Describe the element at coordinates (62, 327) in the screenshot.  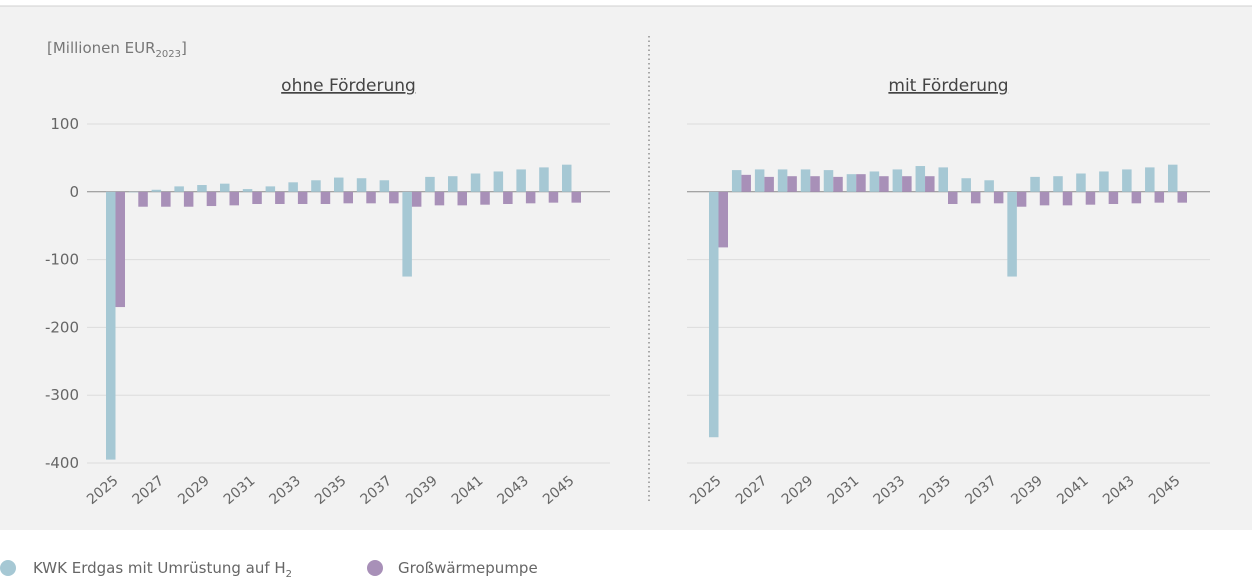
I see `y-tick-label: -200` at that location.